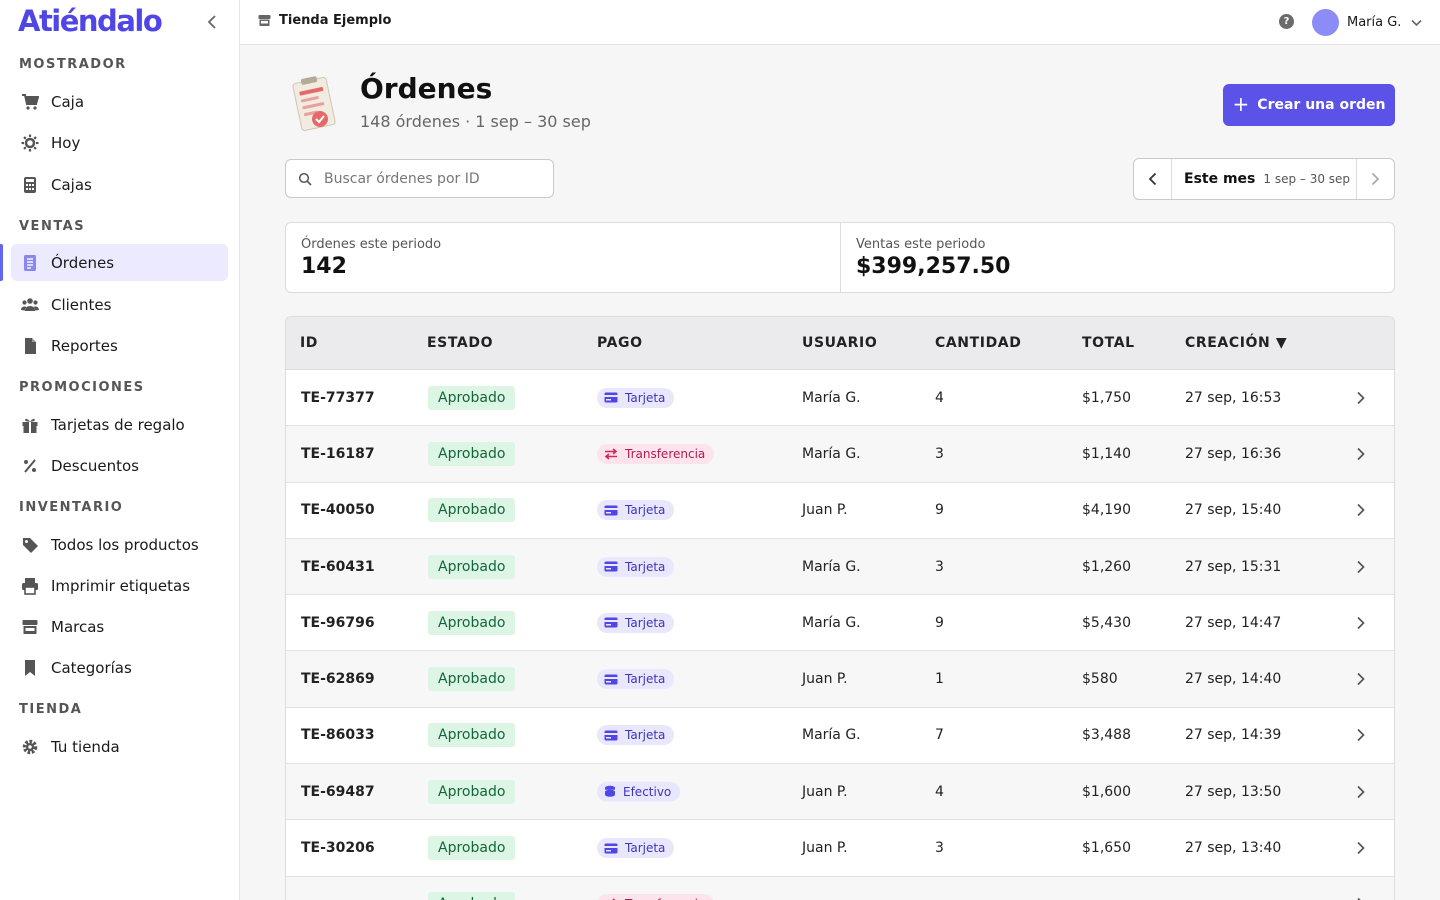  I want to click on sidebar-item-tu-tienda: Tu tienda, so click(119, 746).